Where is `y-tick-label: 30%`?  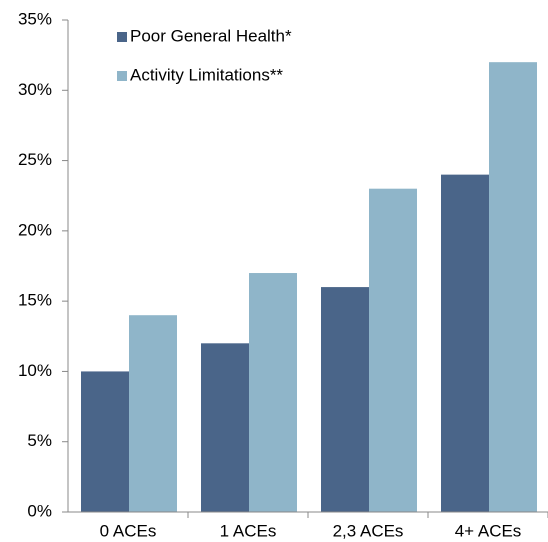
y-tick-label: 30% is located at coordinates (35, 89).